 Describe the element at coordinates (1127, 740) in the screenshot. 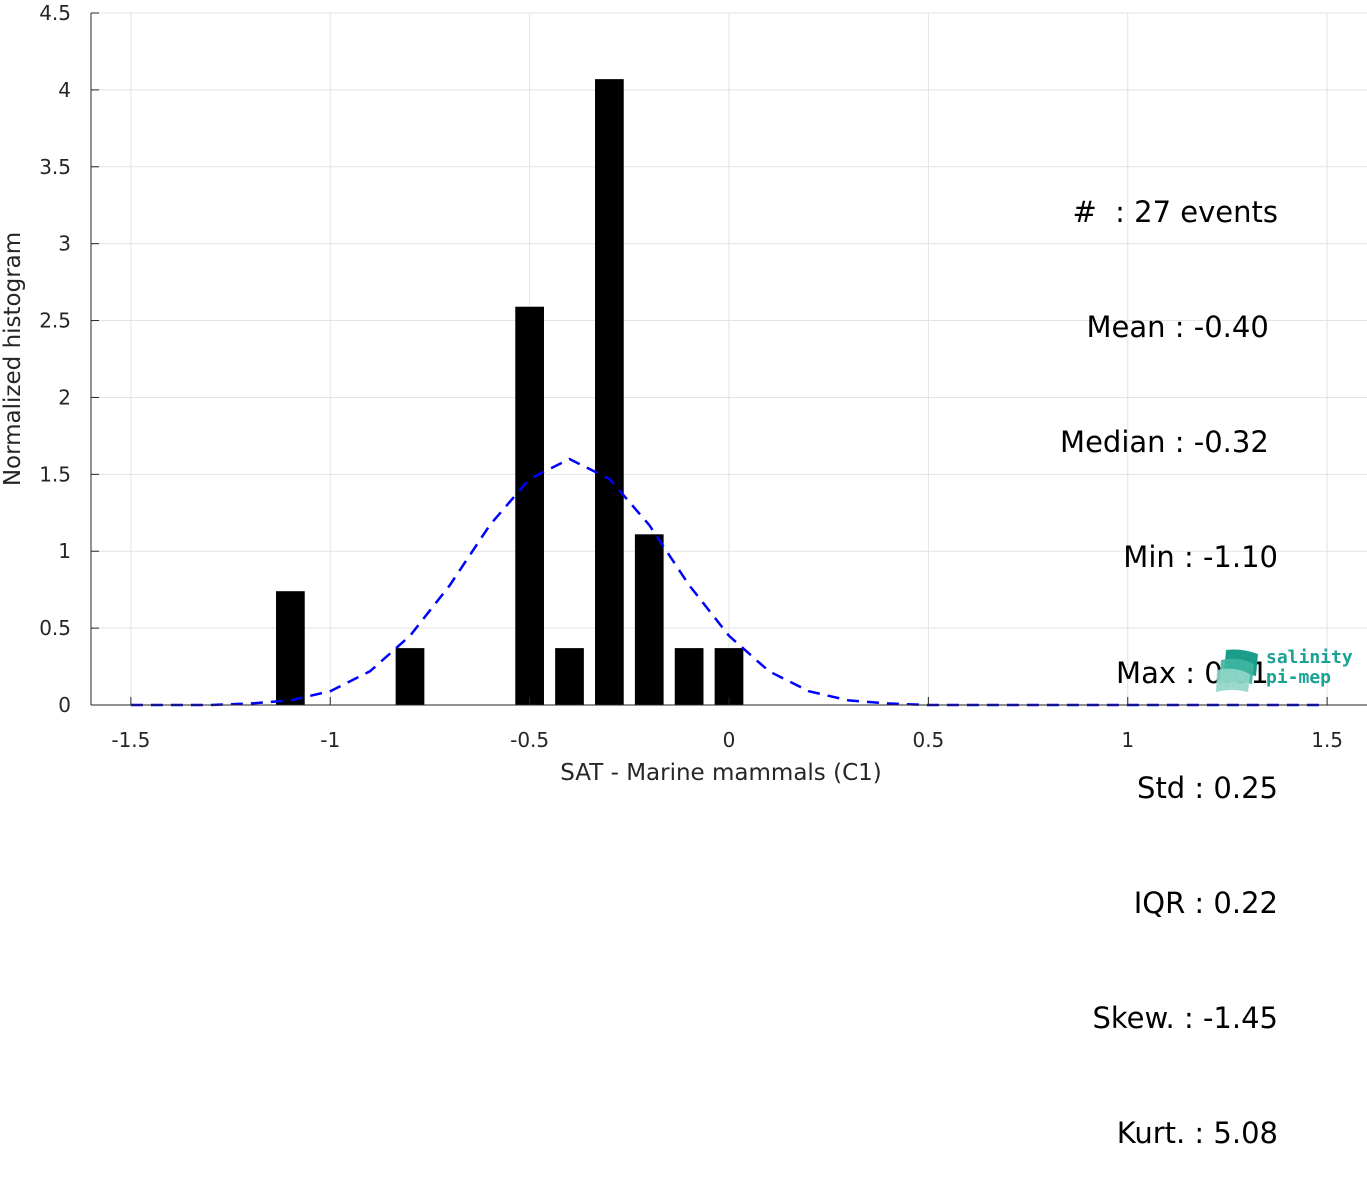

I see `x-tick-label: 1` at that location.